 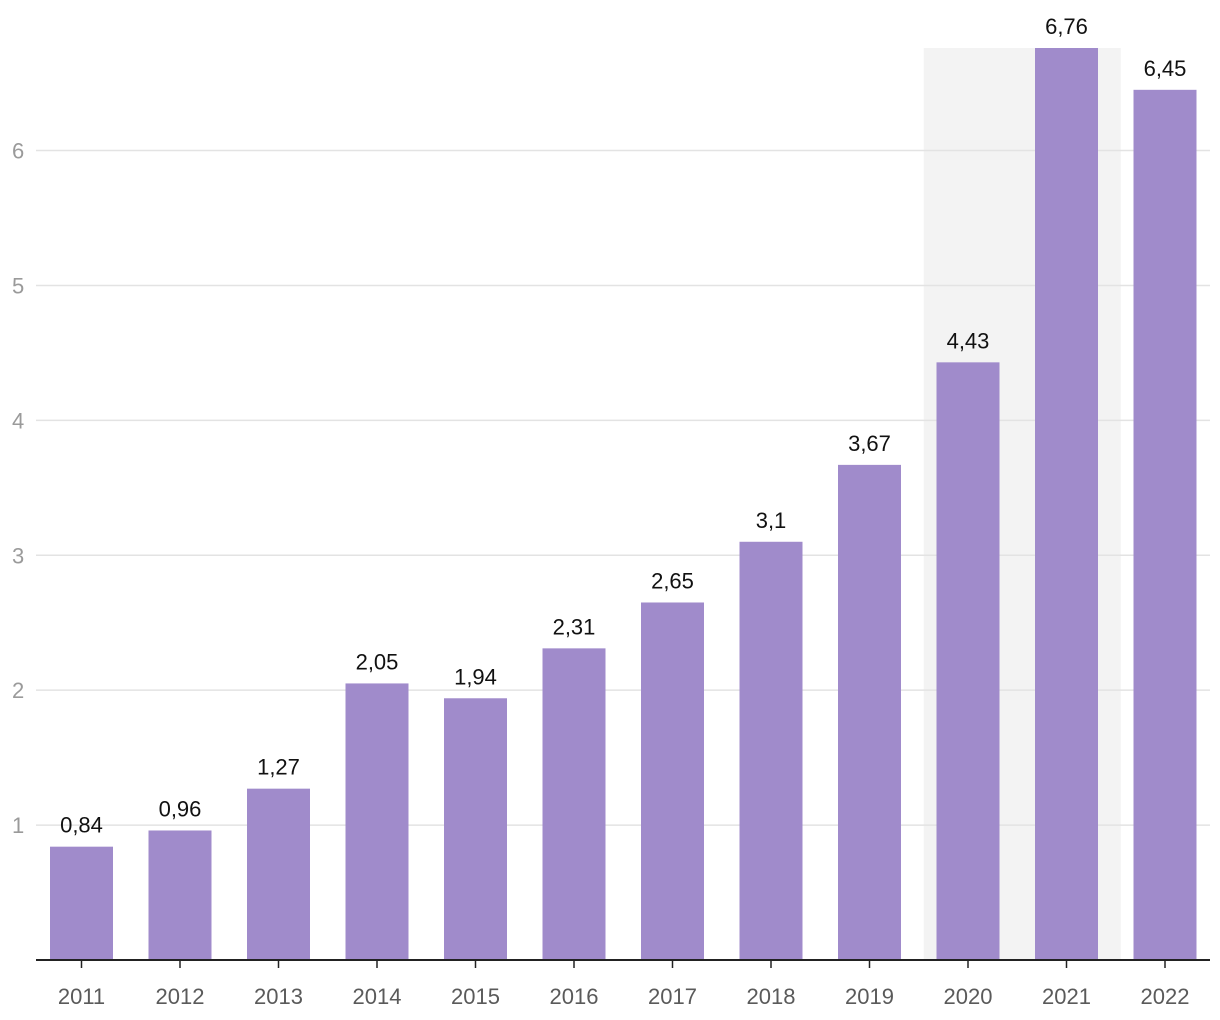 What do you see at coordinates (18, 285) in the screenshot?
I see `y-tick-label: 5` at bounding box center [18, 285].